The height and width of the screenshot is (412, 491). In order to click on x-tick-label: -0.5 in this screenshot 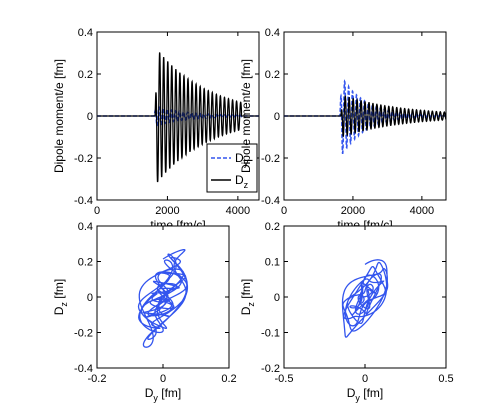, I will do `click(284, 379)`.